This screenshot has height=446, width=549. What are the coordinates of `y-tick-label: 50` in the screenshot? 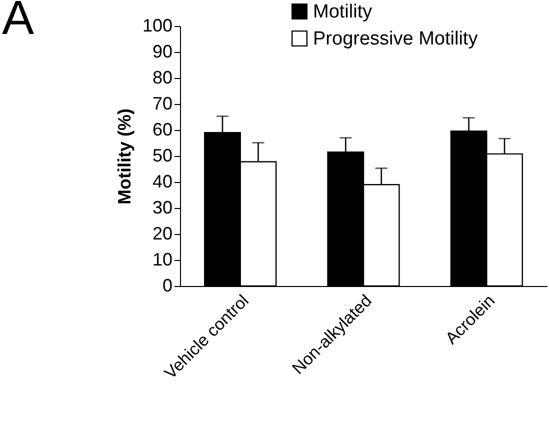 It's located at (162, 156).